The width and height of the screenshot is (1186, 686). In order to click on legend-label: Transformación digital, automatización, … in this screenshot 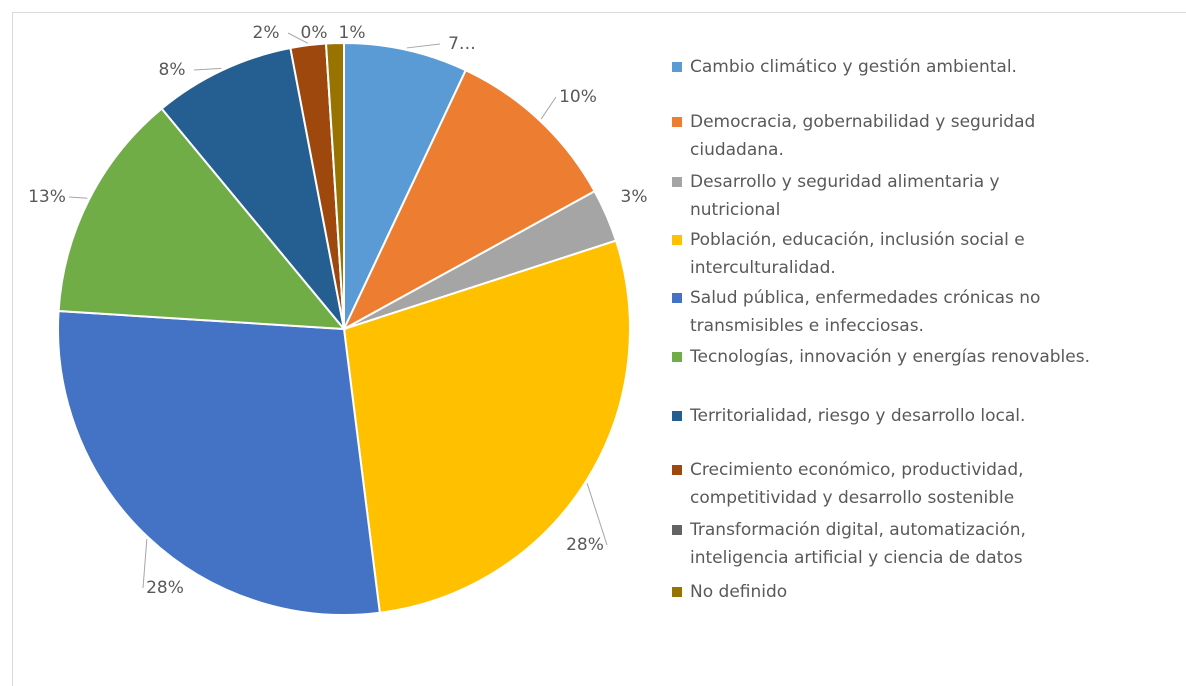, I will do `click(858, 544)`.